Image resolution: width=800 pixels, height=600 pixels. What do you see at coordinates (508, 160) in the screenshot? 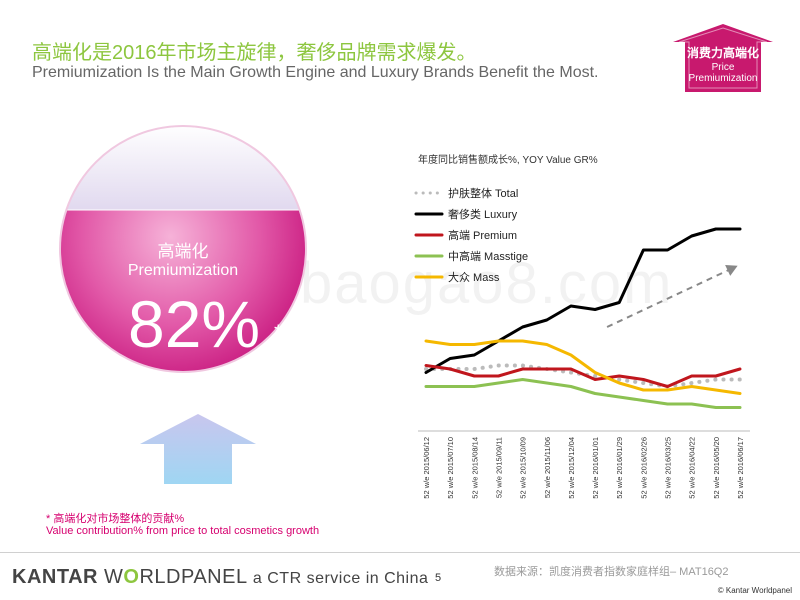
I see `chart-title: 年度同比销售额成长%, YOY Value GR%` at bounding box center [508, 160].